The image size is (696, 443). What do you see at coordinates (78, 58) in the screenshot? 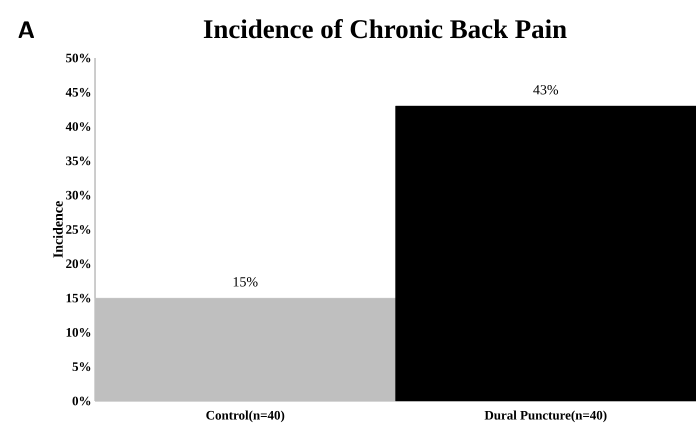
I see `y-tick-label: 50%` at bounding box center [78, 58].